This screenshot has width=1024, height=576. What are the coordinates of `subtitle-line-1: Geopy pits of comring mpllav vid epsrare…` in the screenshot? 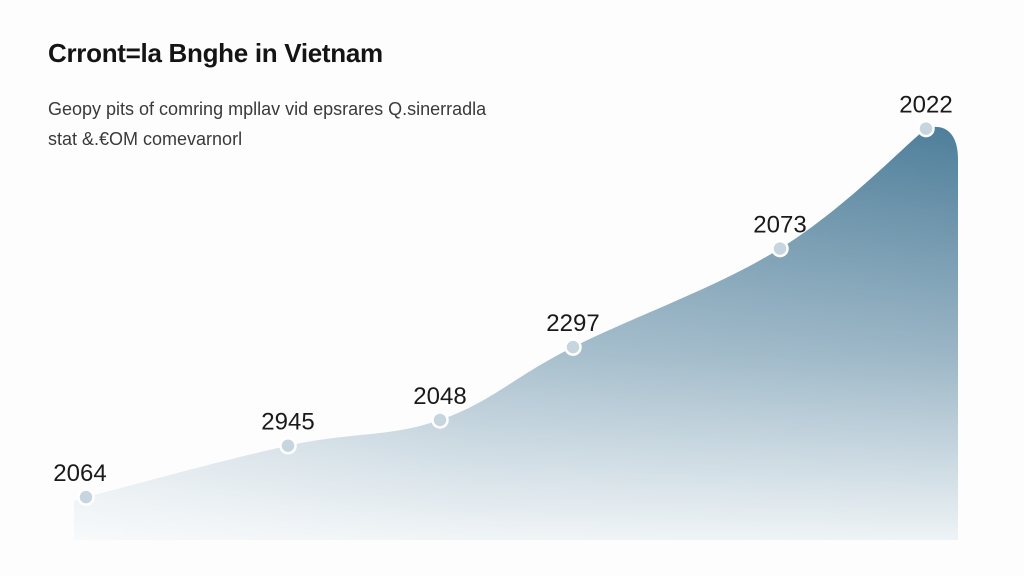 It's located at (267, 109).